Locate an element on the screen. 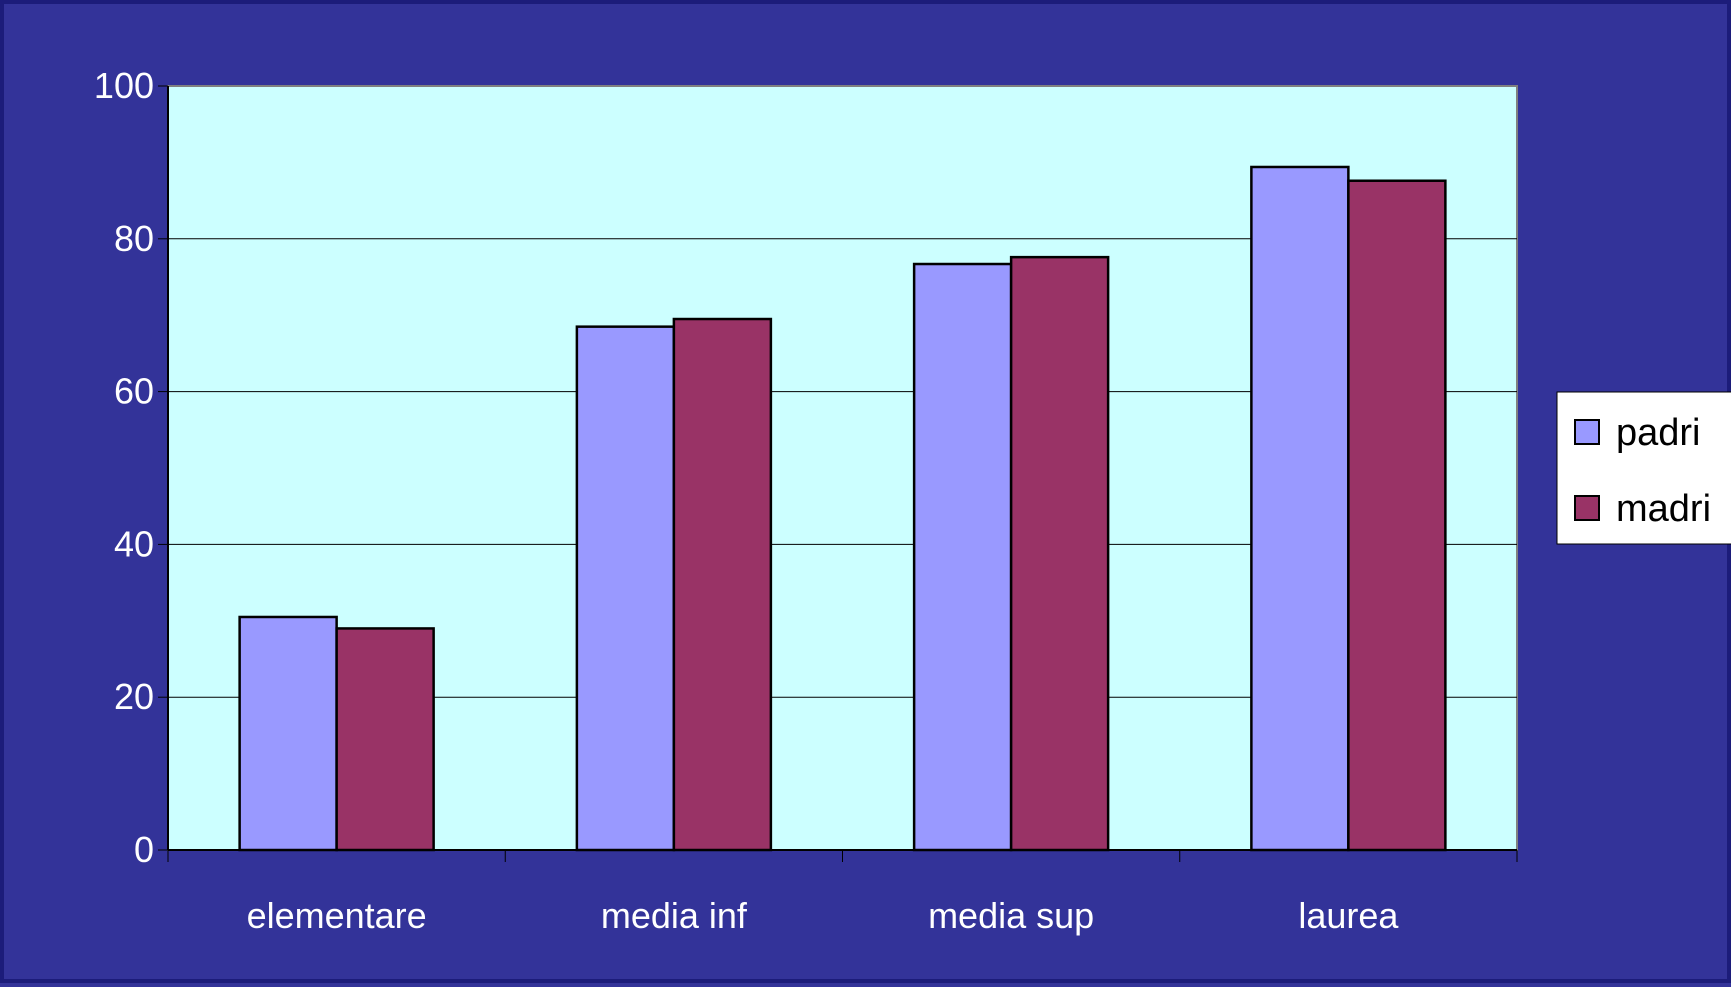 The height and width of the screenshot is (987, 1731). x-axis-ticks: elementare media inf media sup laurea is located at coordinates (842, 893).